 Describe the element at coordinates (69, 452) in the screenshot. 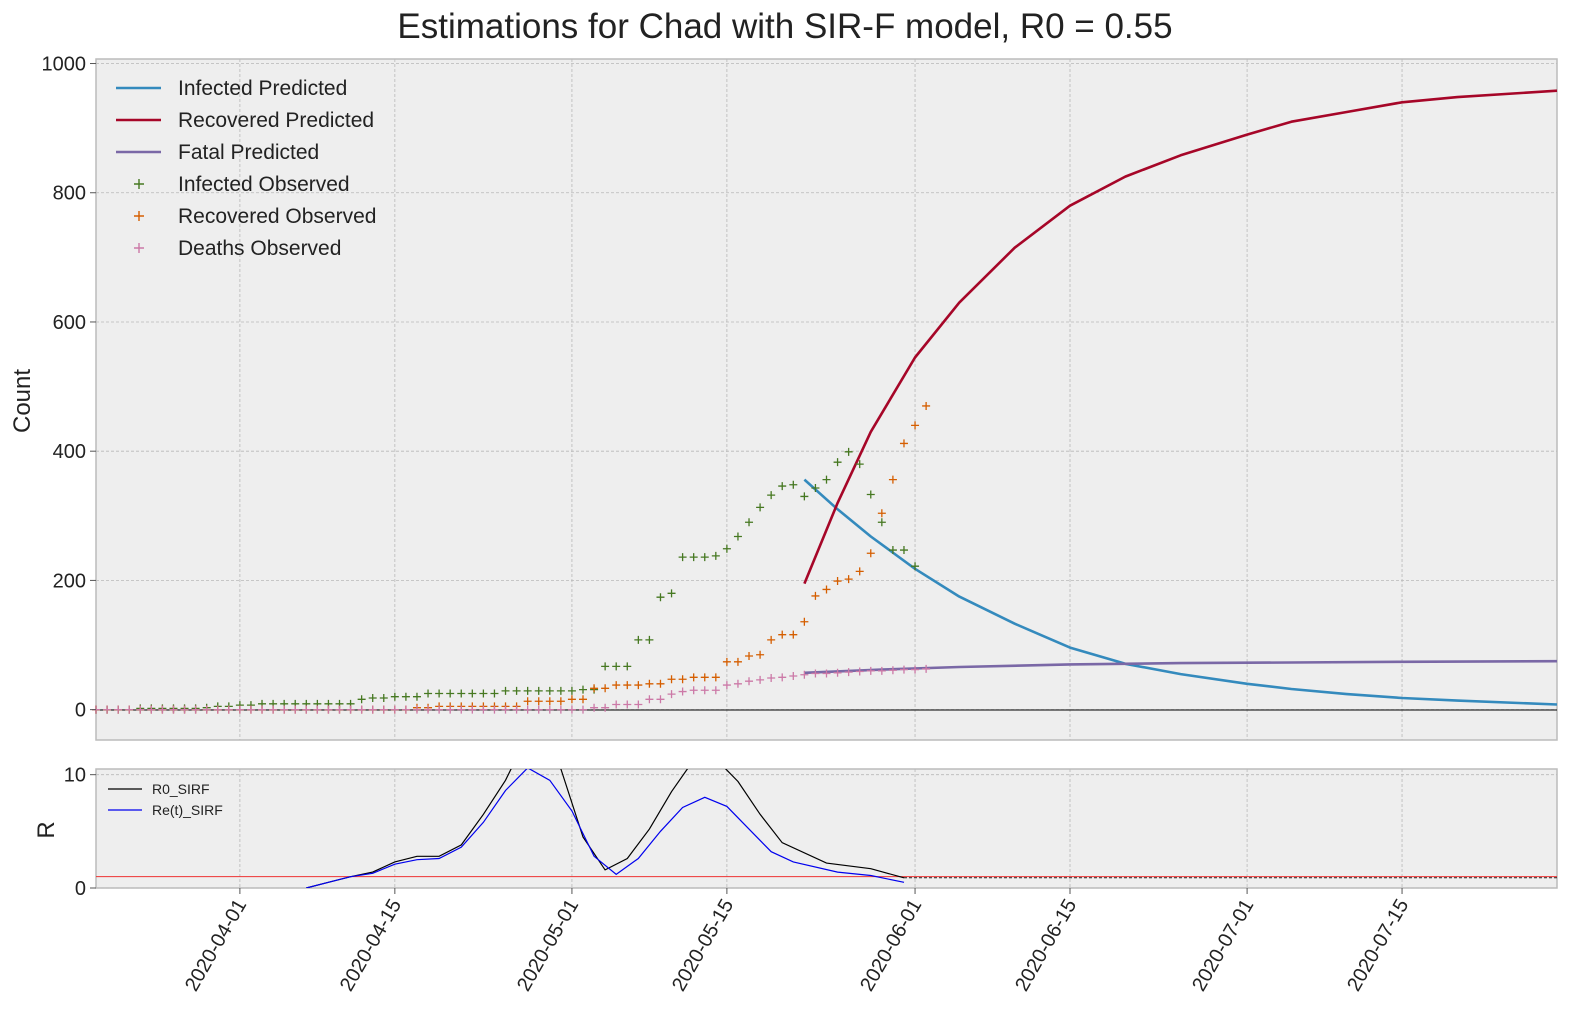

I see `main-y-tick-label: 400` at that location.